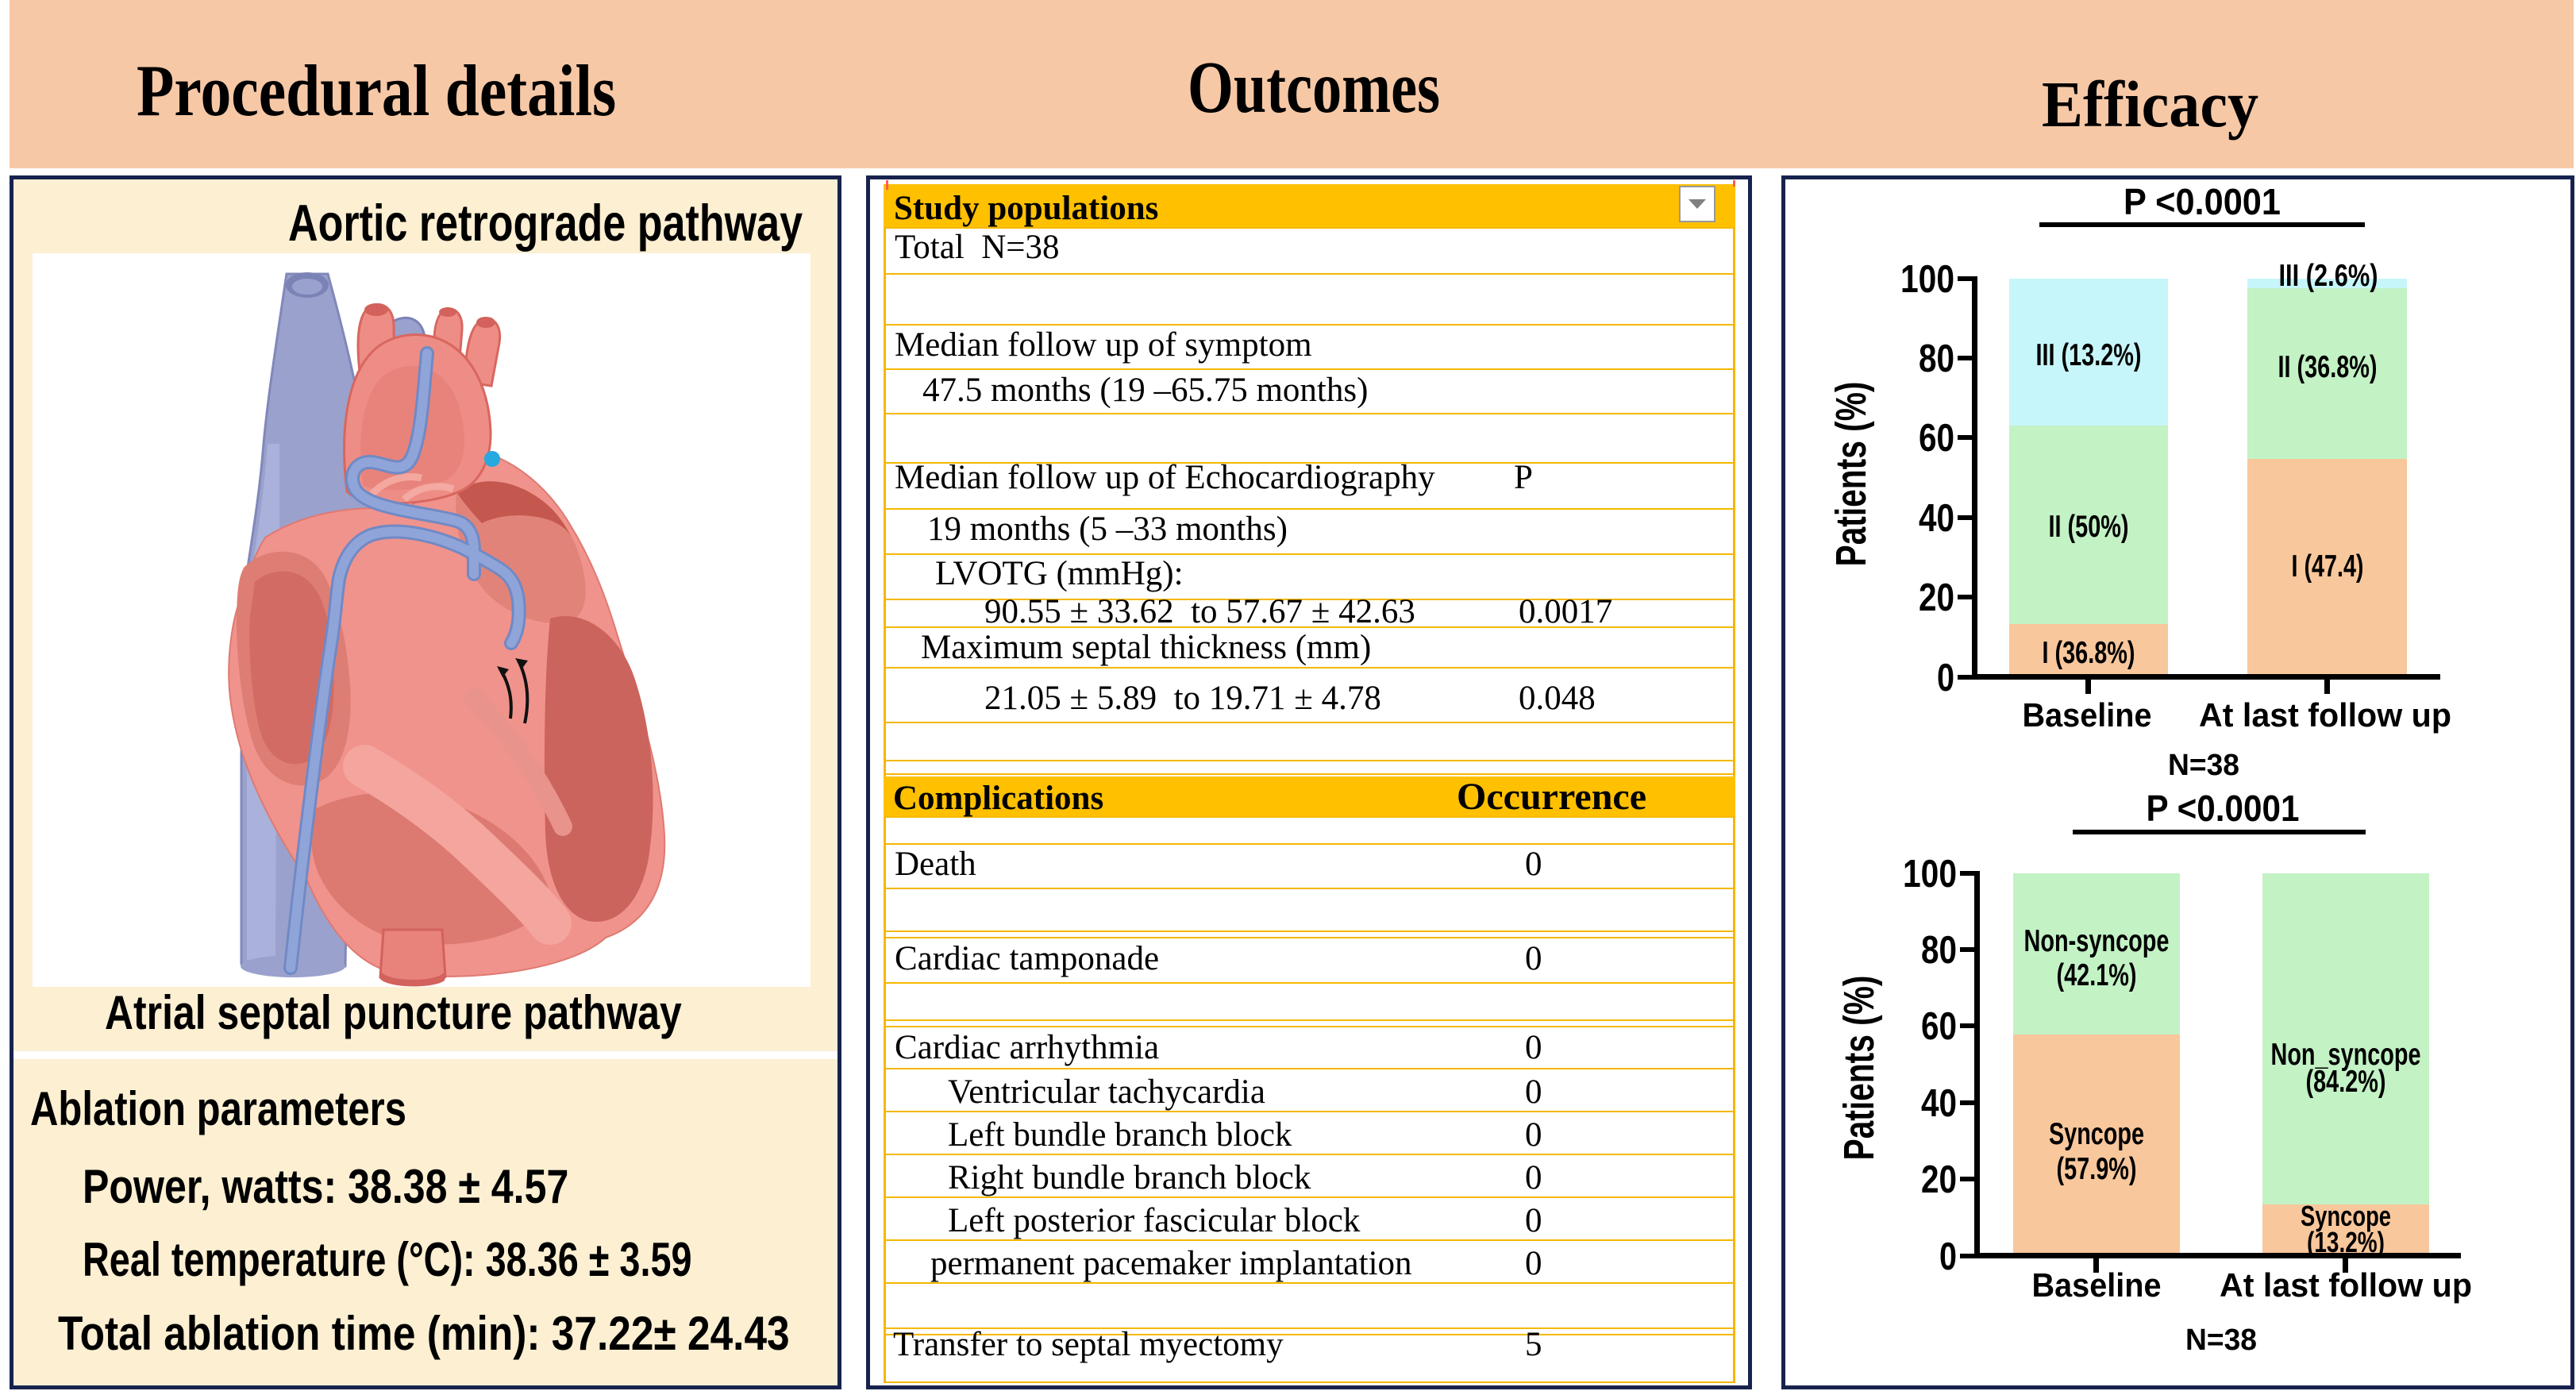  I want to click on svg-text: Non_syncope, so click(2346, 1055).